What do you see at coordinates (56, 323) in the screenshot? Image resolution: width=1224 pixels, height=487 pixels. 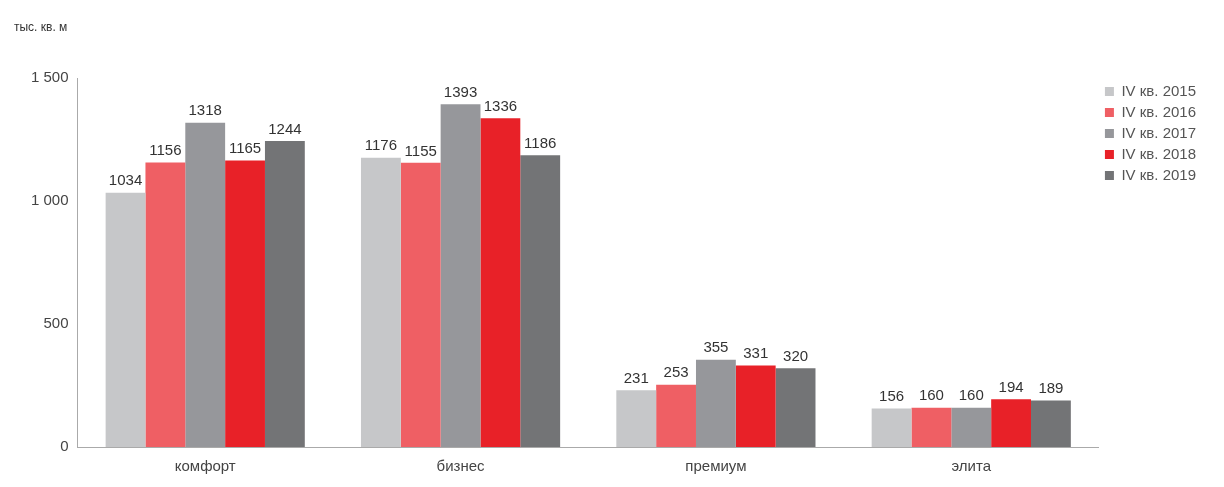 I see `y-tick-label: 500` at bounding box center [56, 323].